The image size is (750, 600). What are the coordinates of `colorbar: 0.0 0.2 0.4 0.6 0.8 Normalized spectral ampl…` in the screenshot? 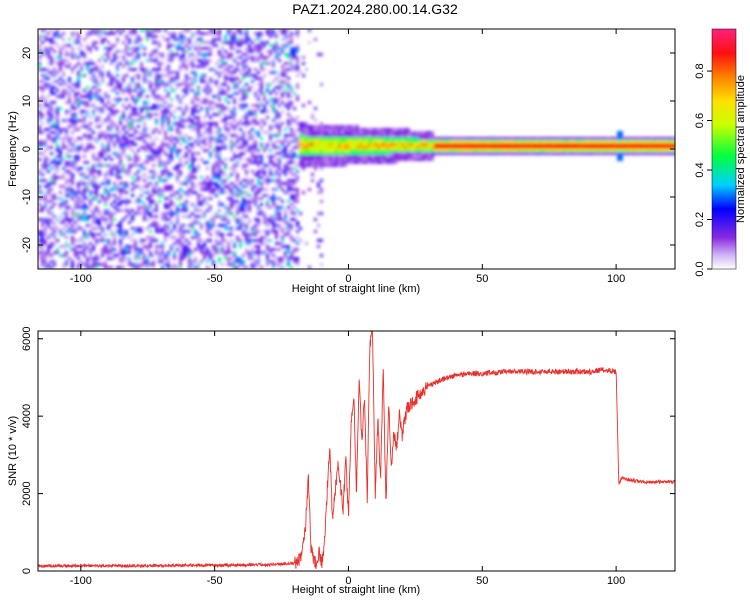 It's located at (720, 152).